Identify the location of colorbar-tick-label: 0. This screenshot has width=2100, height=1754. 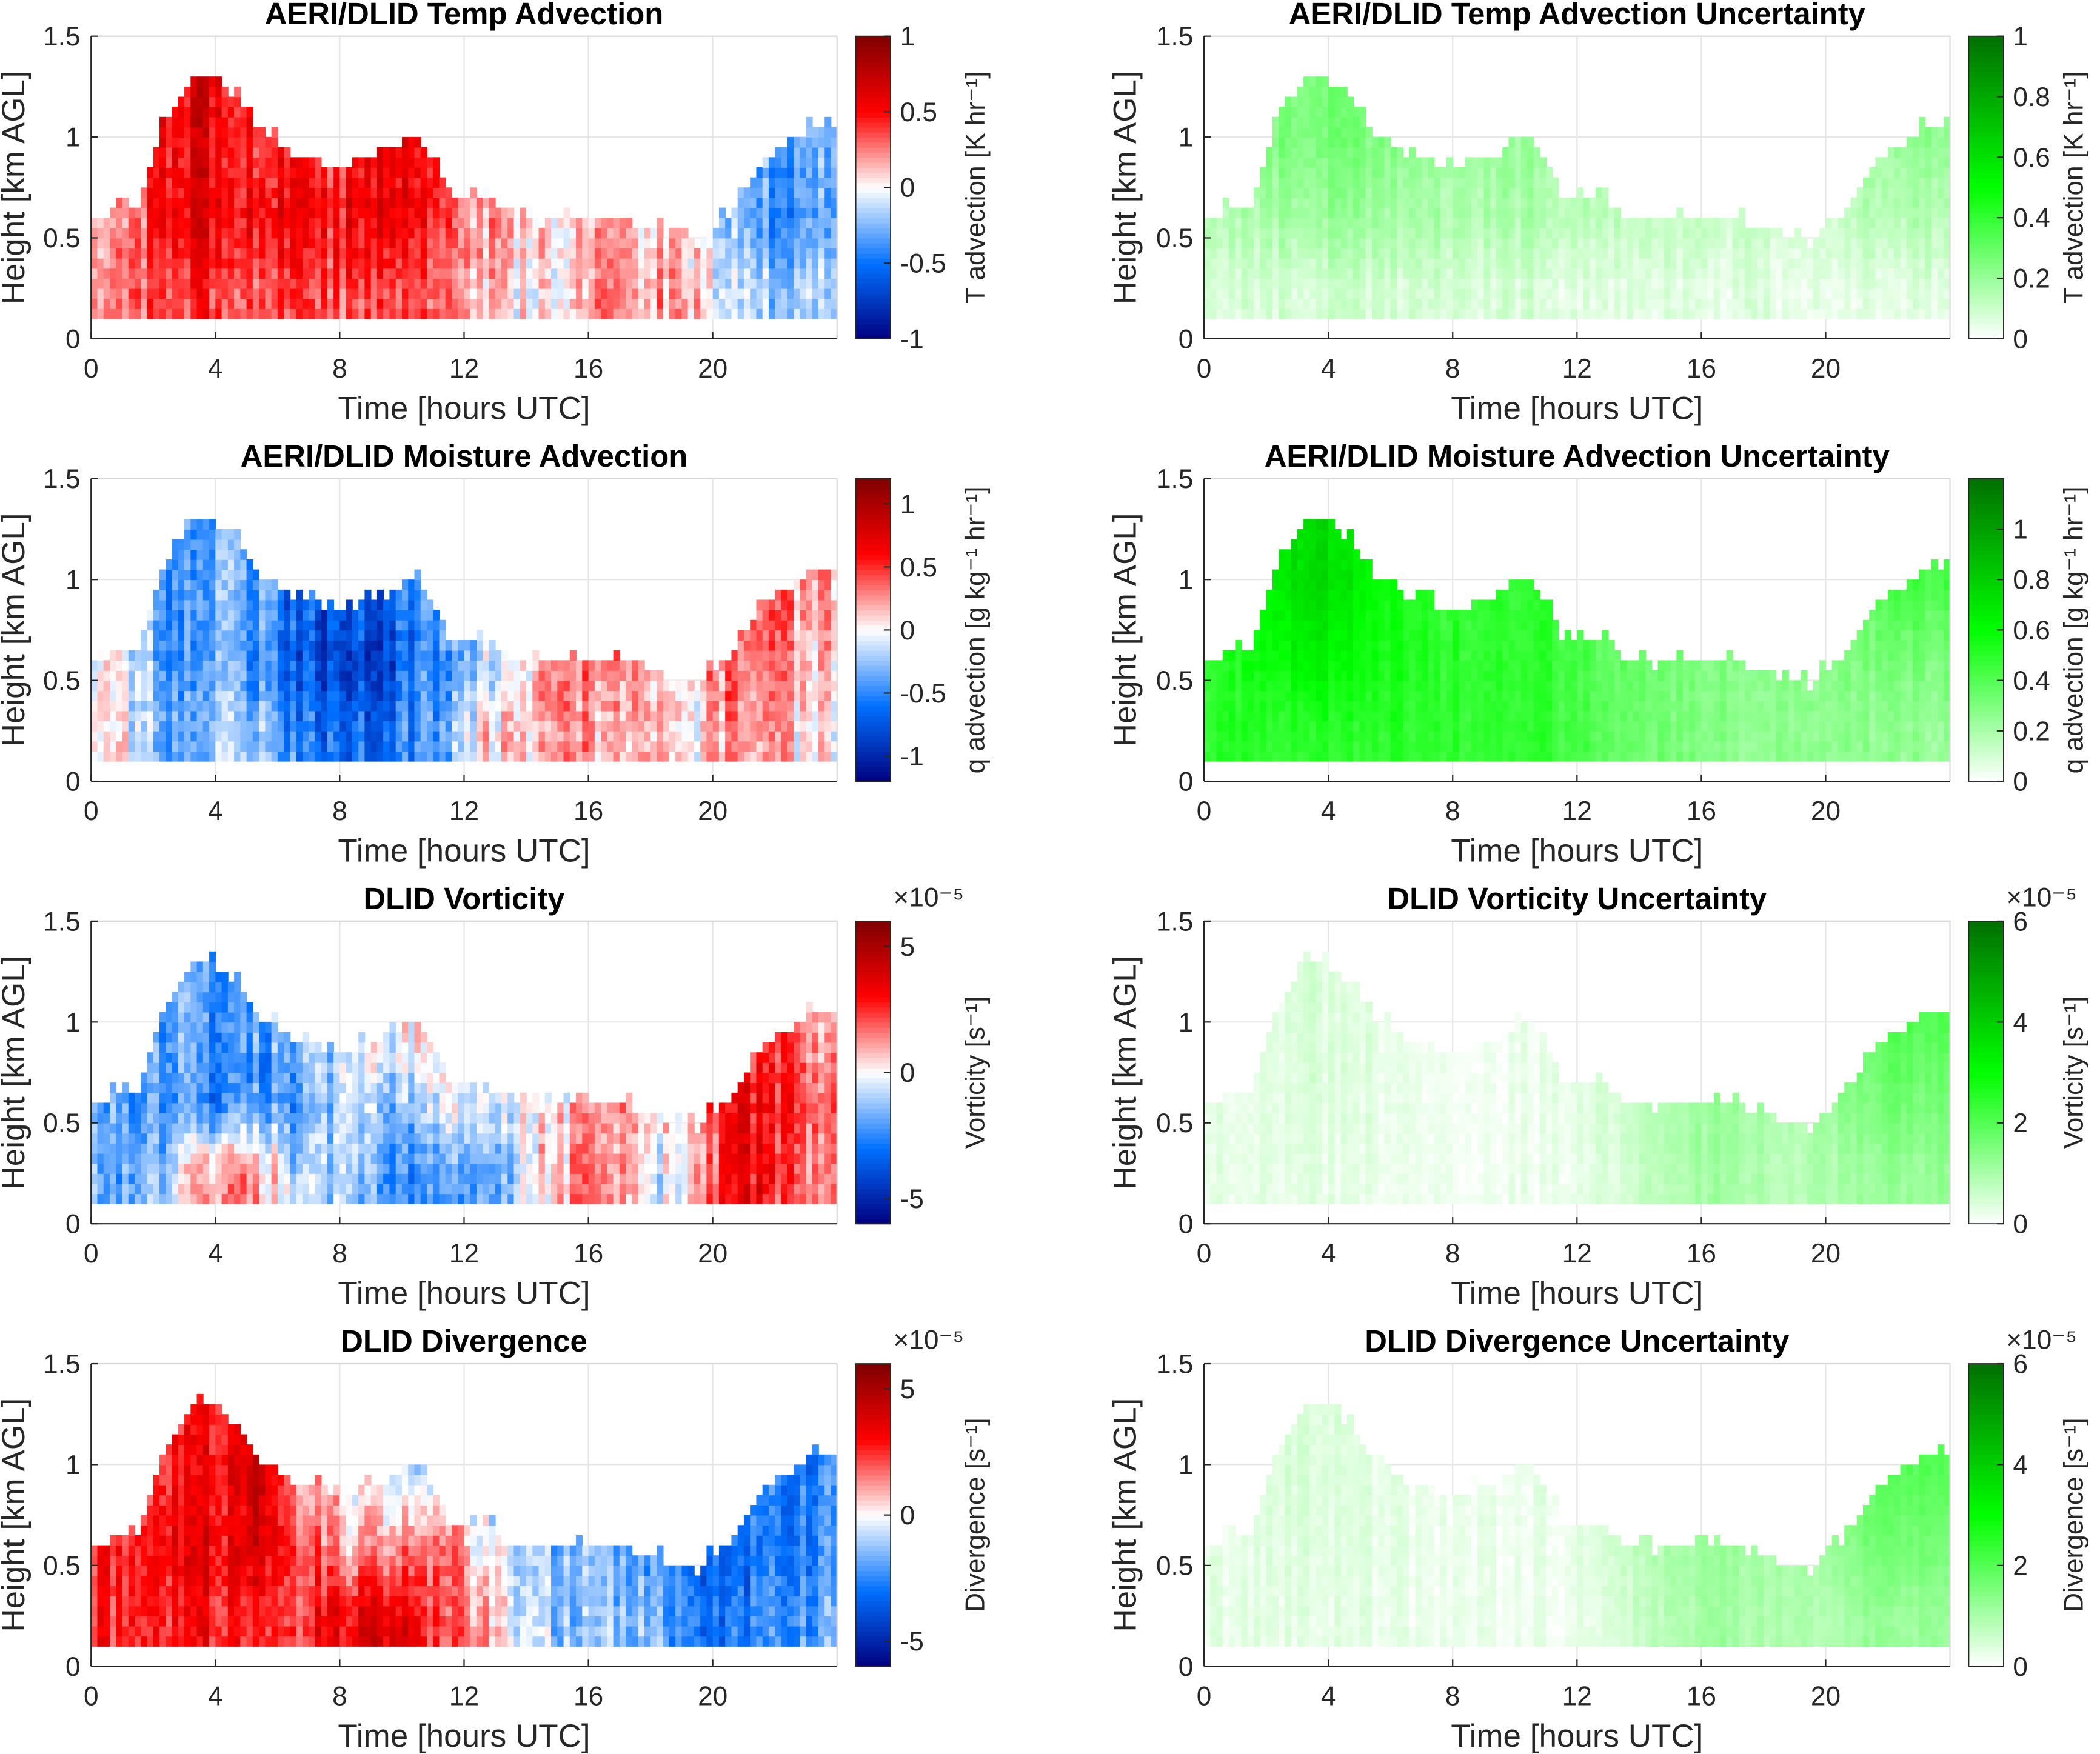
(907, 188).